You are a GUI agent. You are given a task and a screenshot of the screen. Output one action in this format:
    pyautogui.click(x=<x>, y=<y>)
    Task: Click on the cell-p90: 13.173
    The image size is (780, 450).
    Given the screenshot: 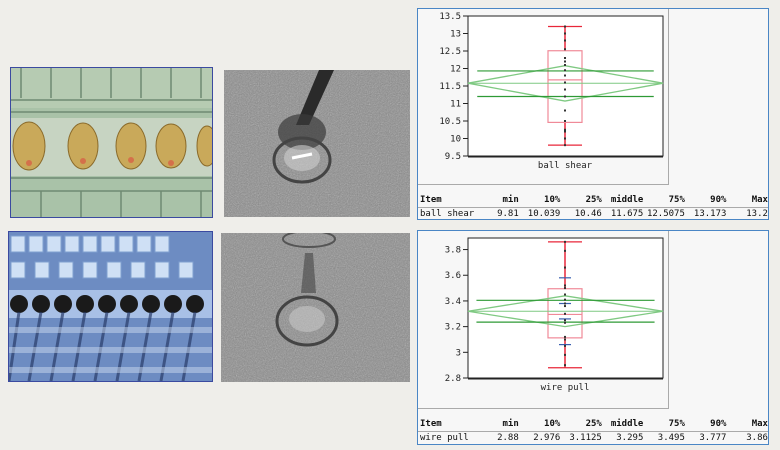 What is the action you would take?
    pyautogui.click(x=710, y=214)
    